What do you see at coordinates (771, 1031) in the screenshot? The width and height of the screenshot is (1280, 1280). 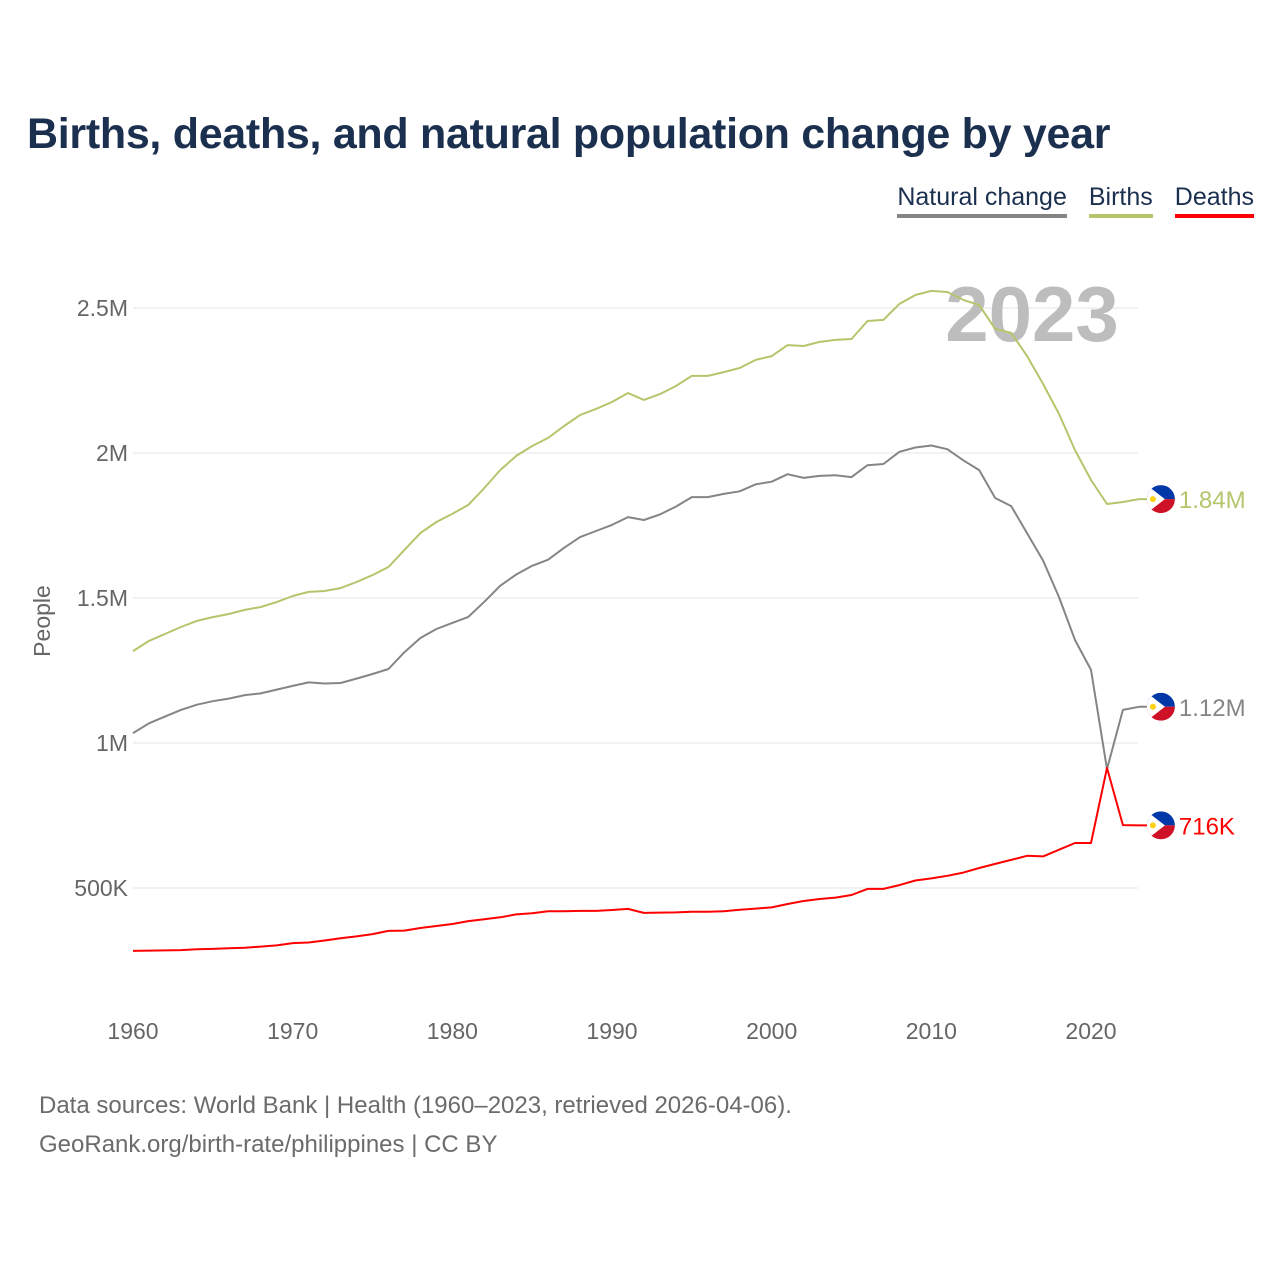 I see `x-tick-label: 2000` at bounding box center [771, 1031].